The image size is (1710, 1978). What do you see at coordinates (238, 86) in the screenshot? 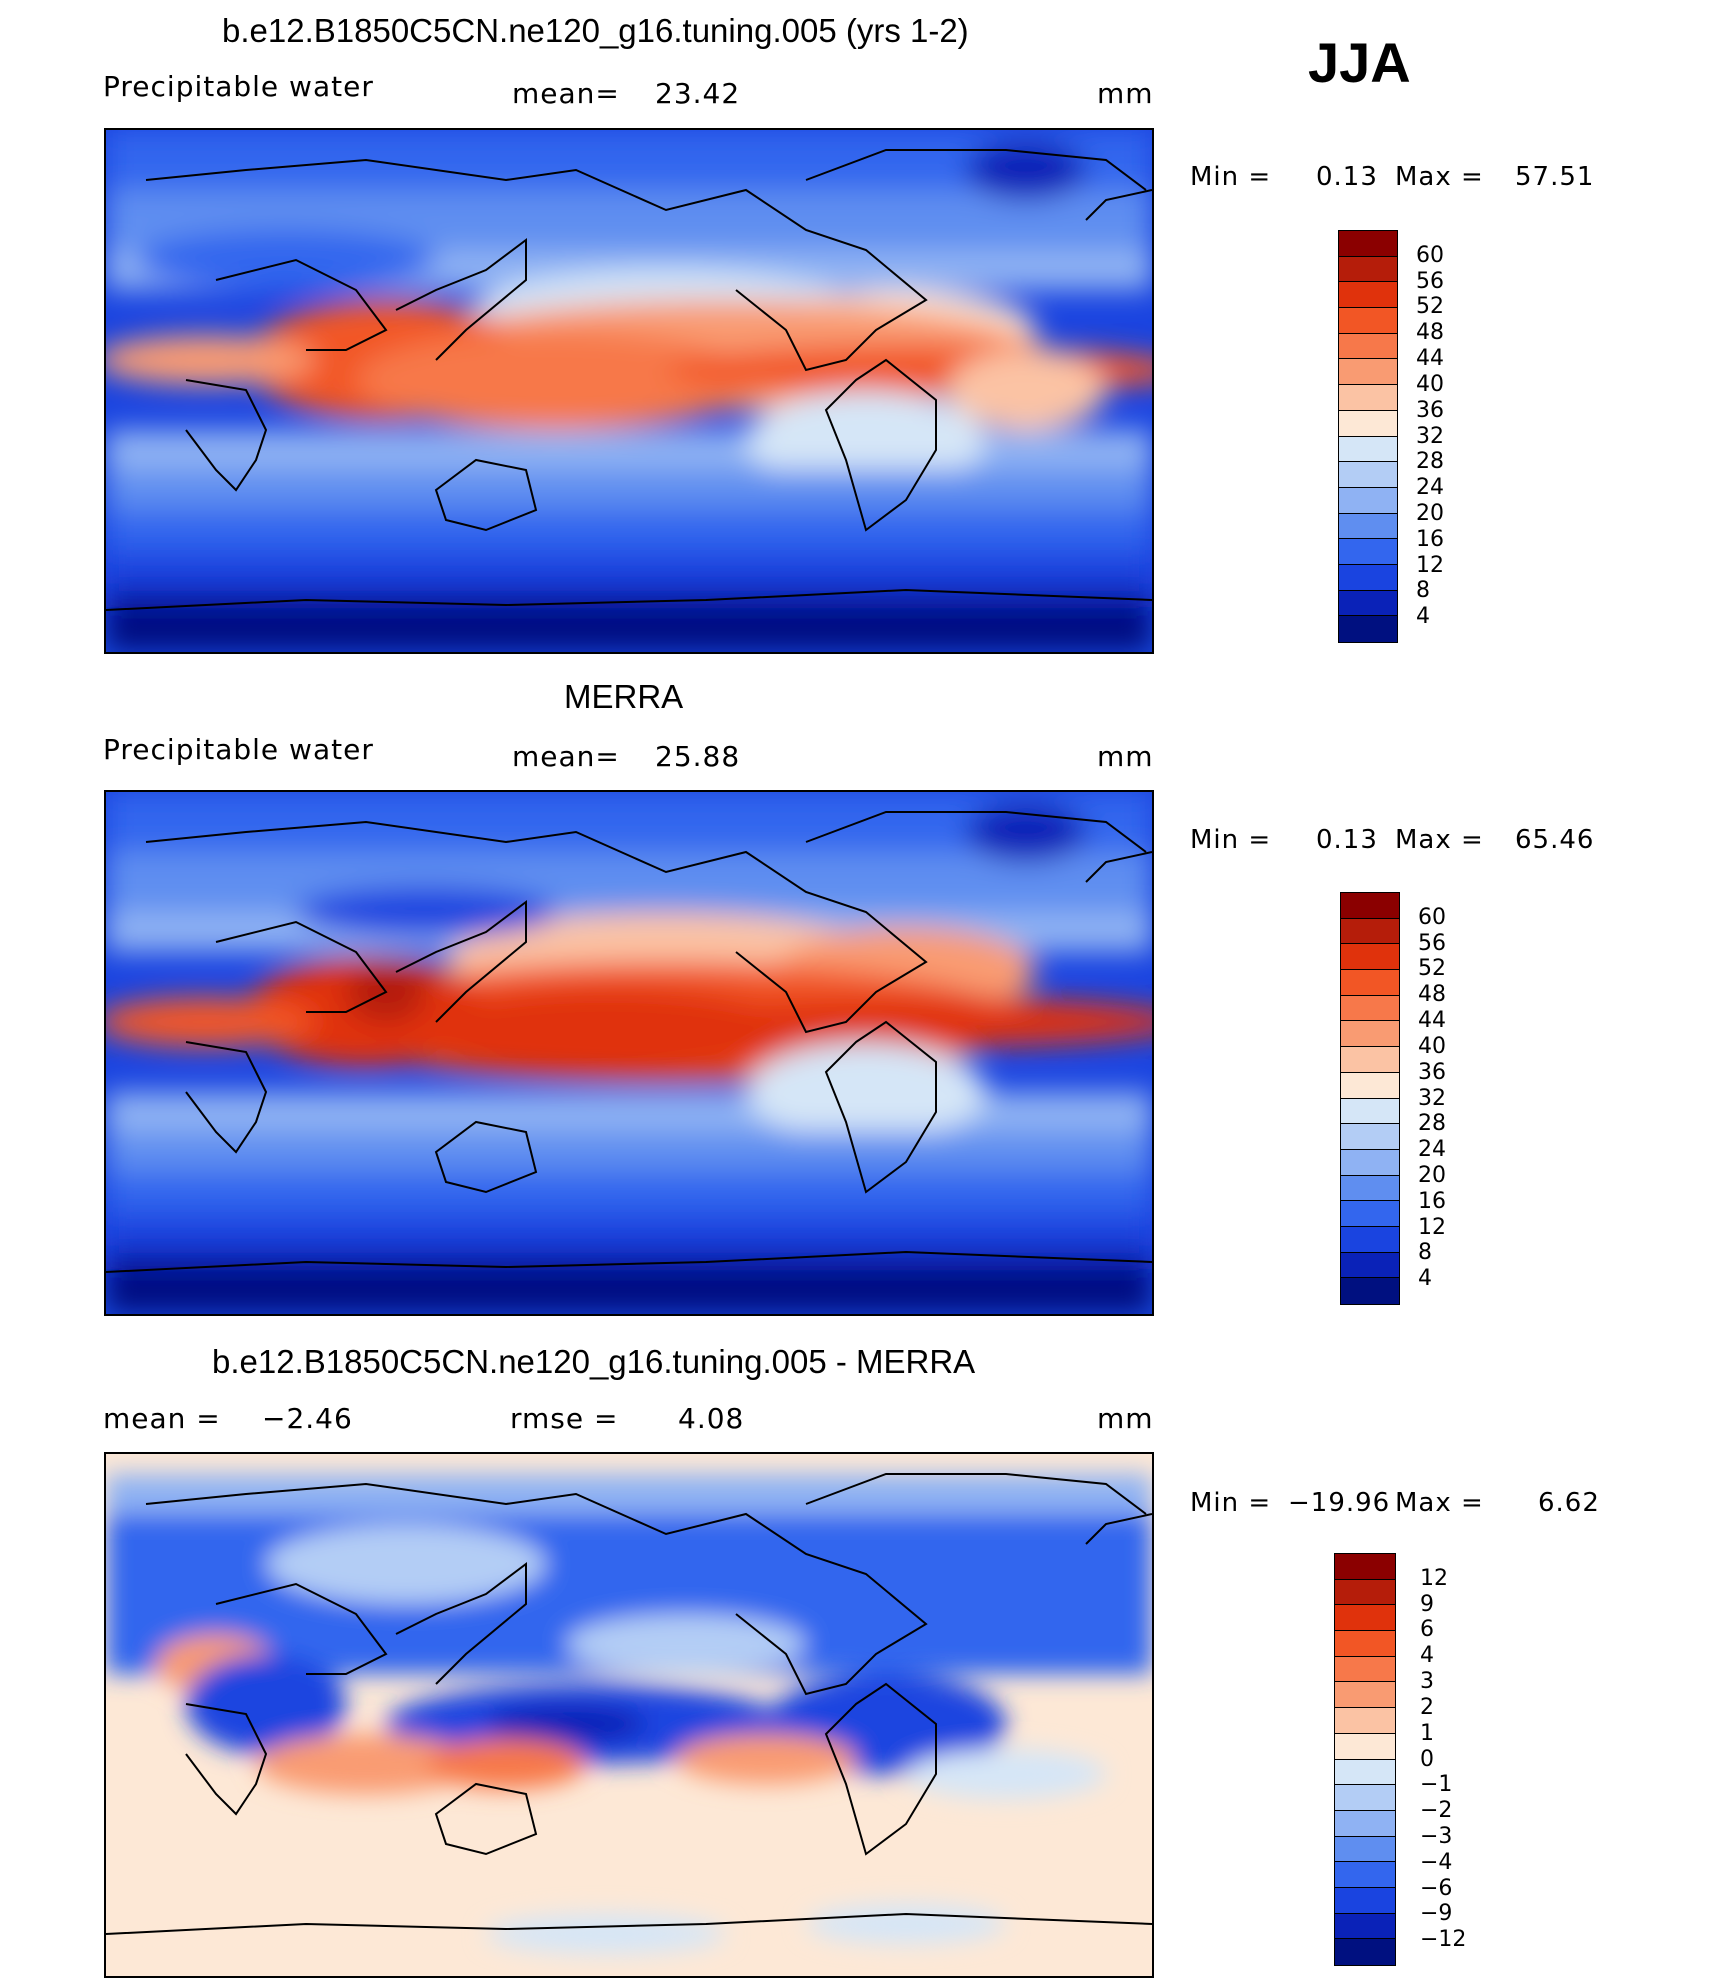
I see `panel1-variable: Precipitable water` at bounding box center [238, 86].